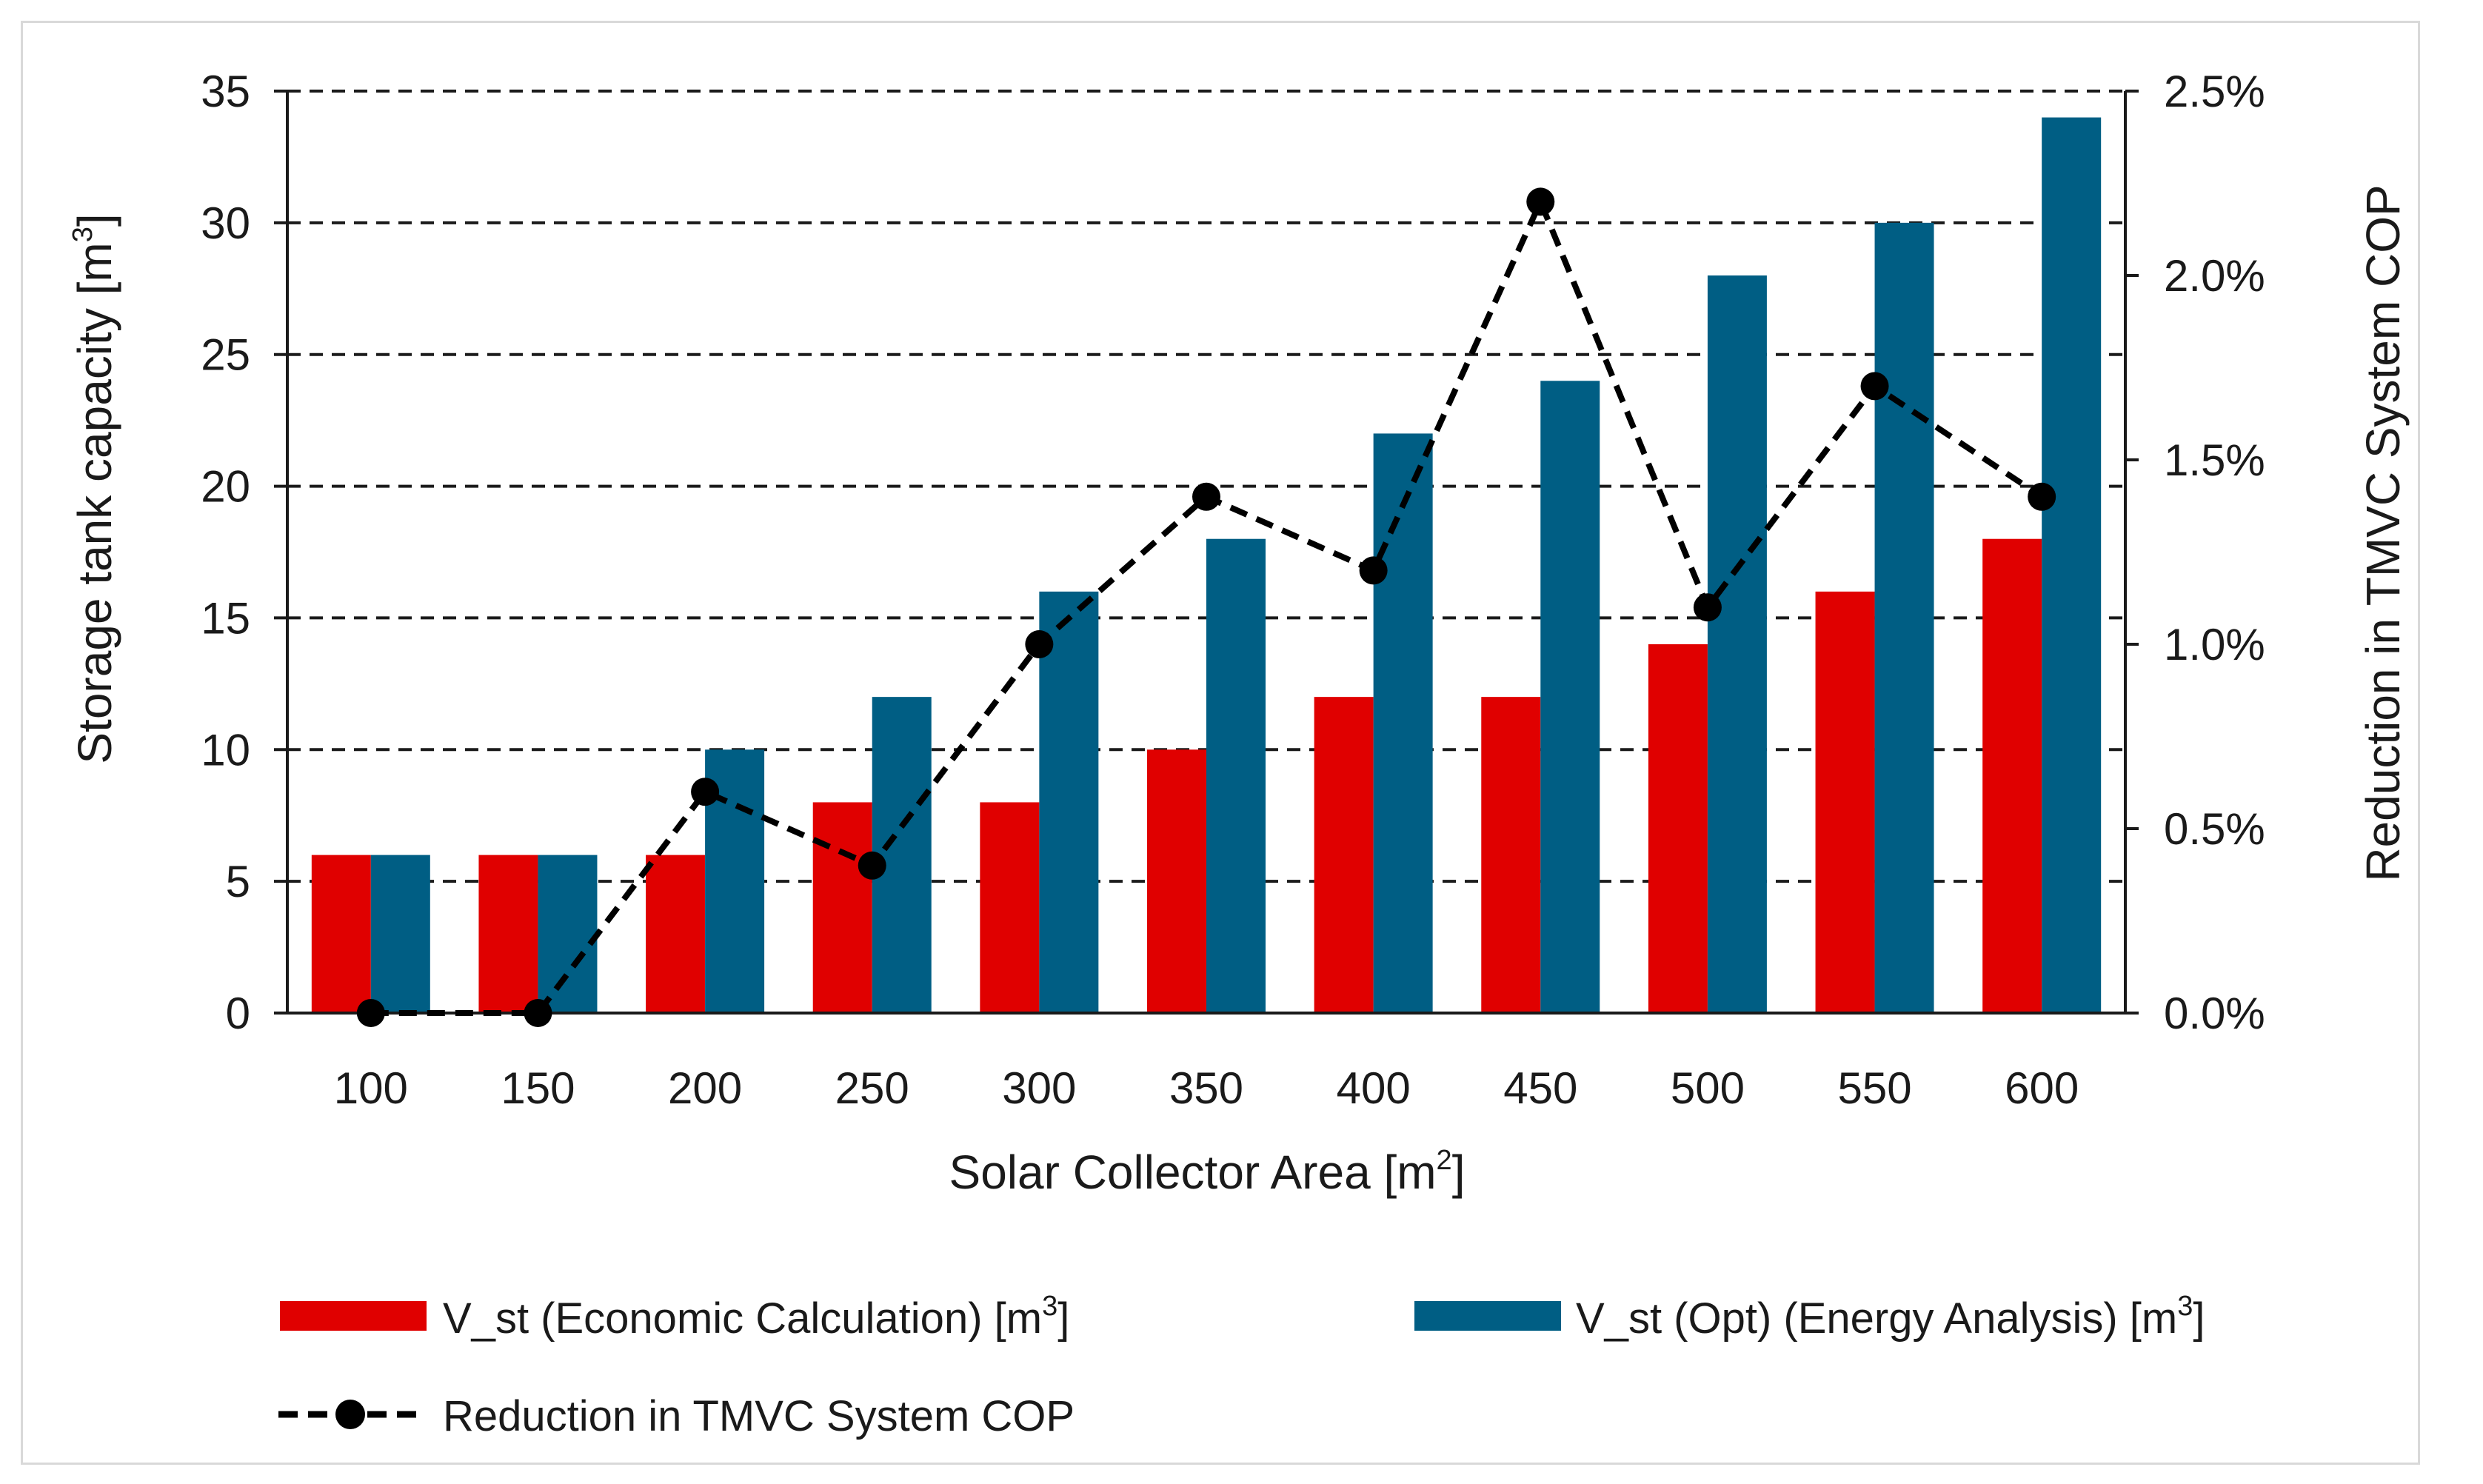 The height and width of the screenshot is (1484, 2483). Describe the element at coordinates (225, 91) in the screenshot. I see `y-tick-label: 35` at that location.